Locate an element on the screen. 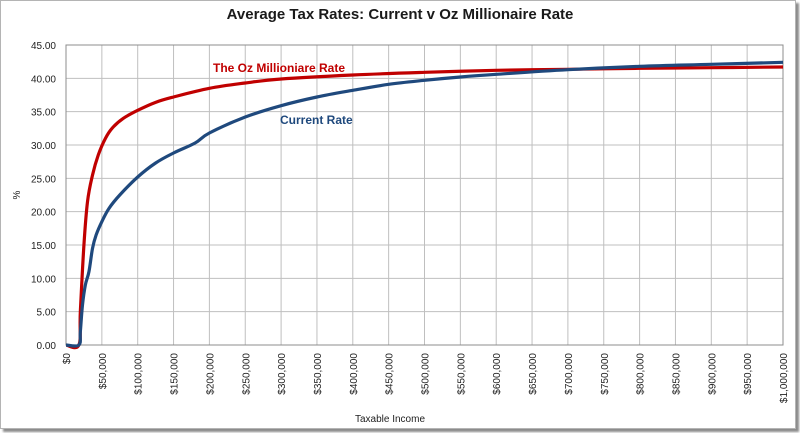 The height and width of the screenshot is (433, 800). x-tick-label: $1,000,000 is located at coordinates (784, 378).